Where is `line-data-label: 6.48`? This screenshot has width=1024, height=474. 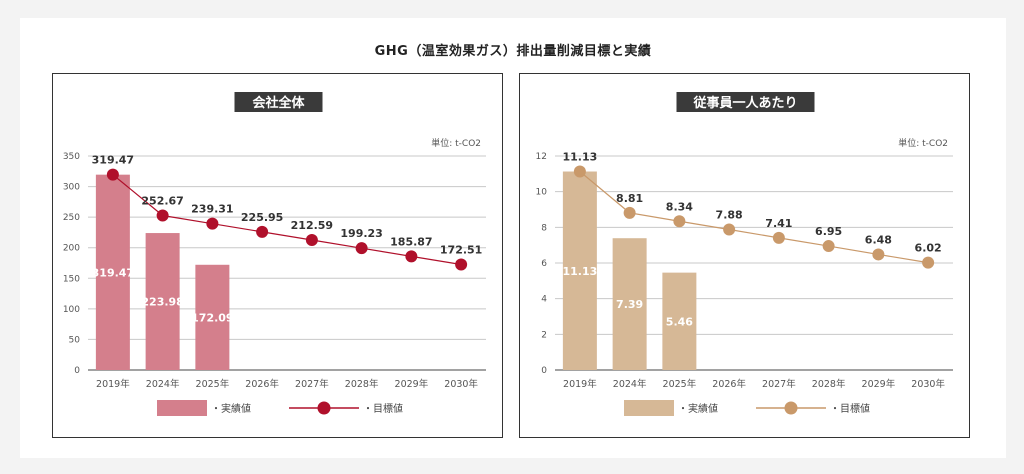
line-data-label: 6.48 is located at coordinates (878, 239).